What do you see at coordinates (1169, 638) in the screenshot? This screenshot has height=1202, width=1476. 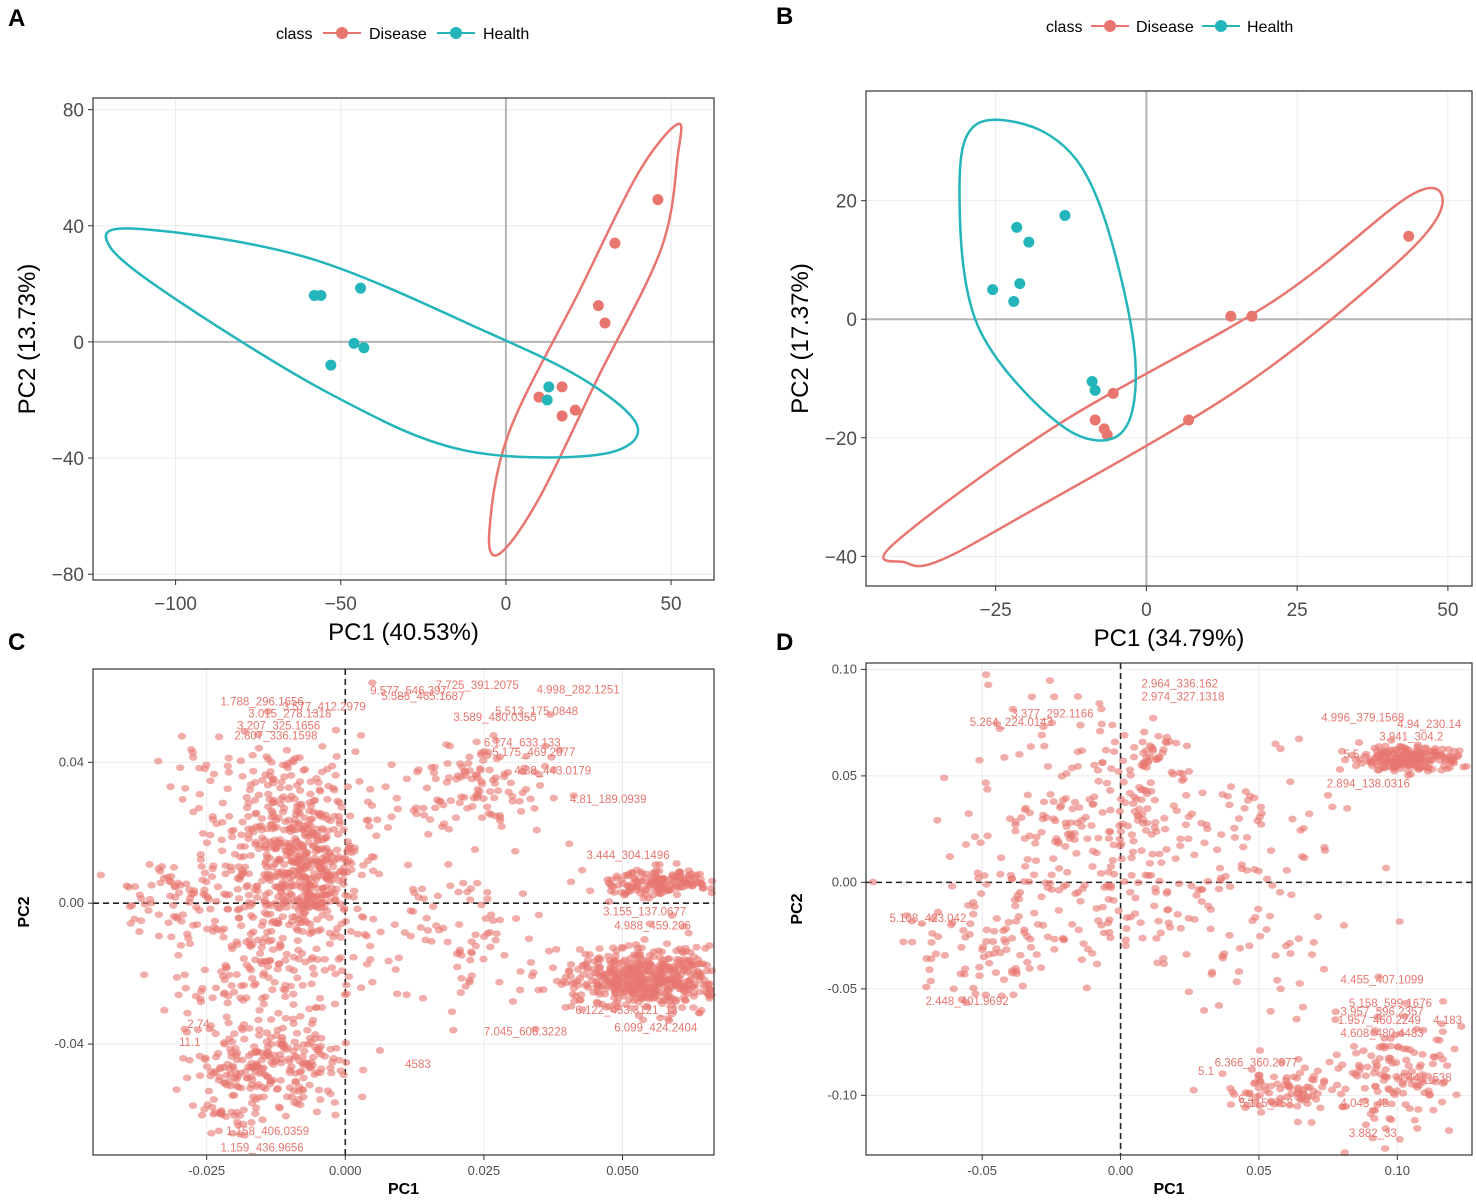 I see `panel-b-xlabel: PC1 (34.79%)` at bounding box center [1169, 638].